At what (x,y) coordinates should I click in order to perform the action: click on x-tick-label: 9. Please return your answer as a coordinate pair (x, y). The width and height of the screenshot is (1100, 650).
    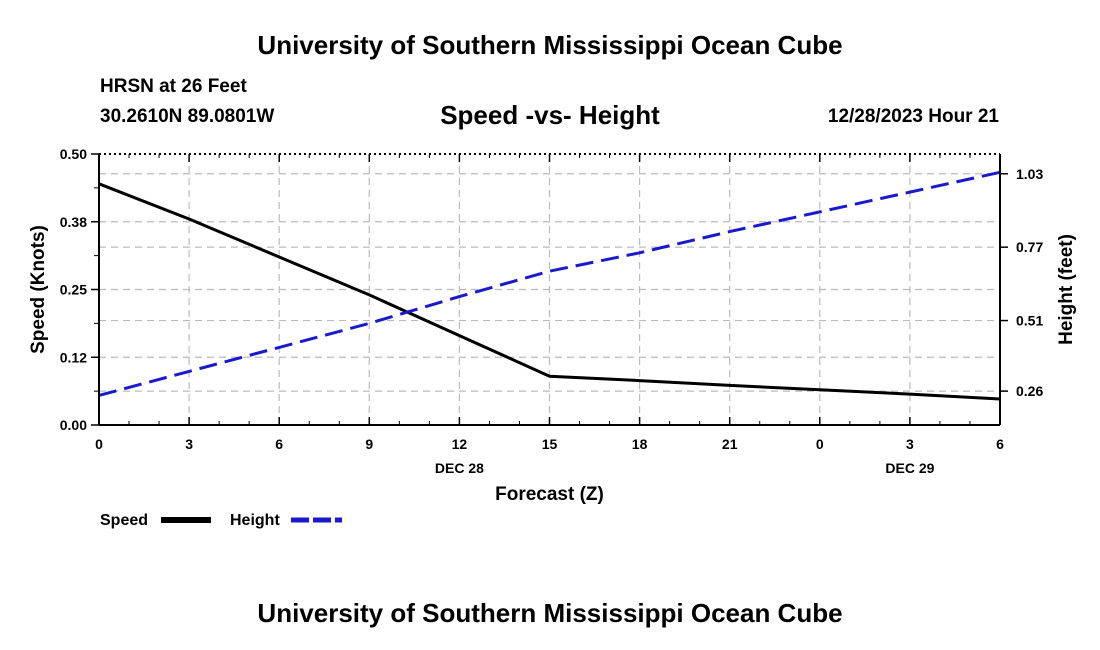
    Looking at the image, I should click on (369, 444).